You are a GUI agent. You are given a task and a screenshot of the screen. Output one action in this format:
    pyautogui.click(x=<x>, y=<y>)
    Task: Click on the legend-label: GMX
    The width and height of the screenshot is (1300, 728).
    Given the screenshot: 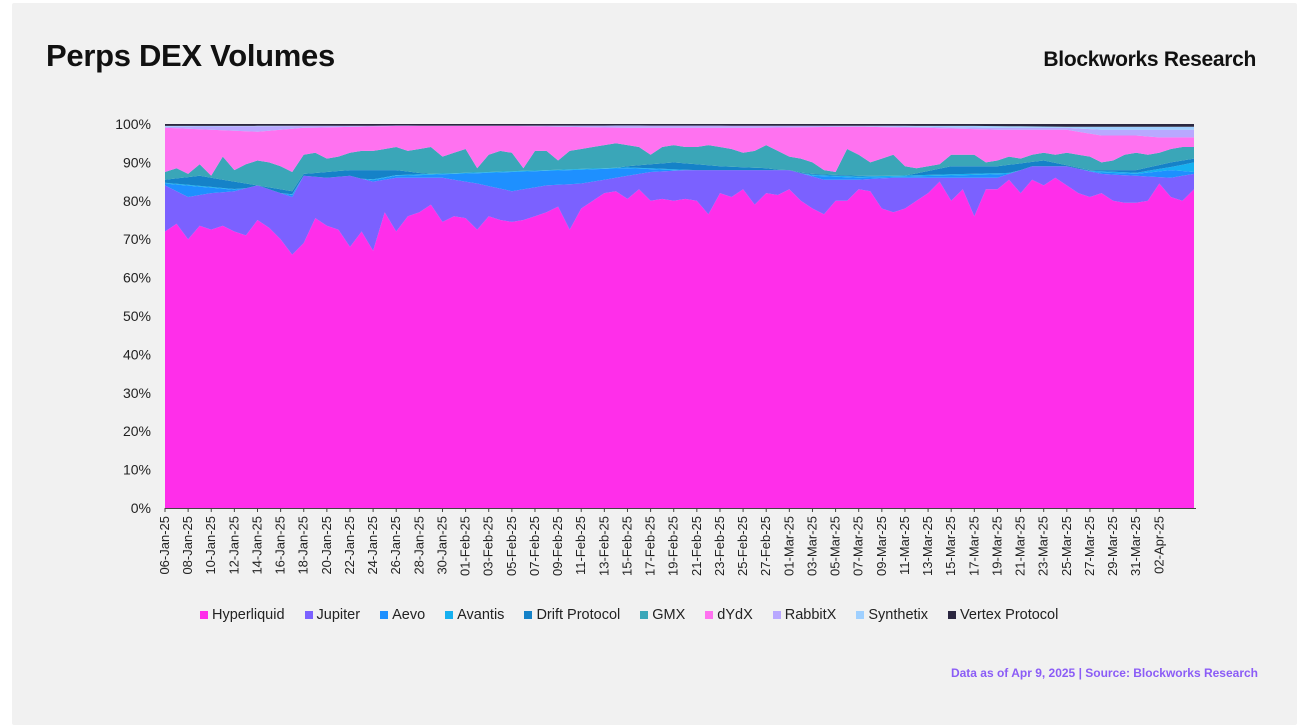 What is the action you would take?
    pyautogui.click(x=669, y=615)
    